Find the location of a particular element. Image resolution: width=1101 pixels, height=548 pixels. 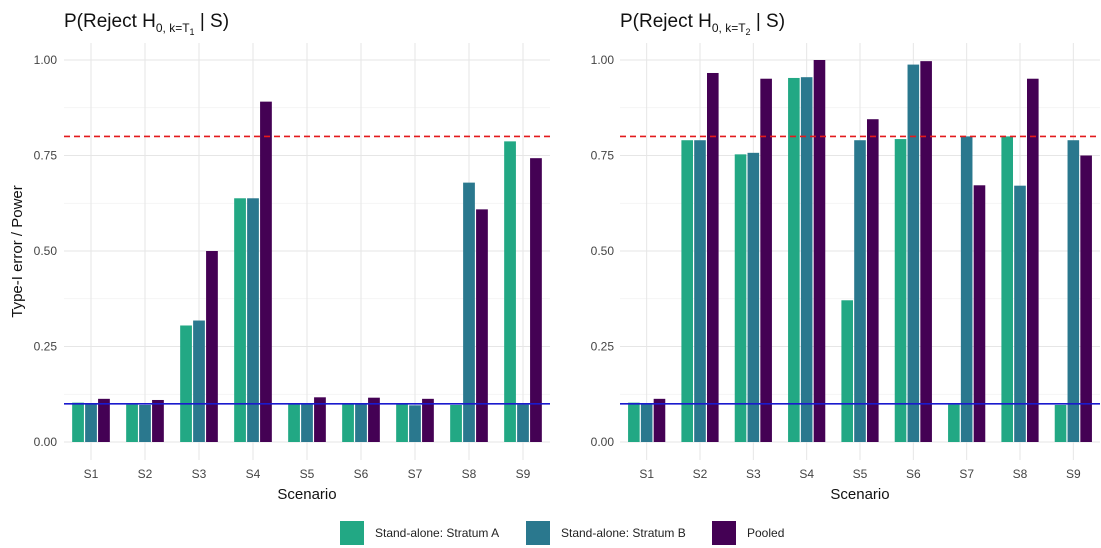

chart-title: P(Reject H0, k=T2 | S) is located at coordinates (702, 24).